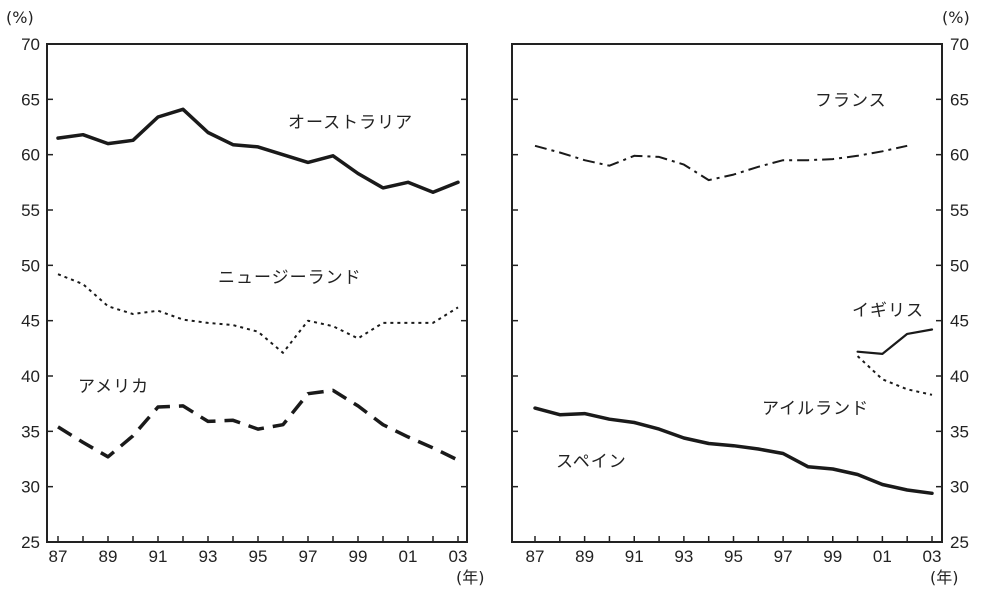  What do you see at coordinates (959, 487) in the screenshot?
I see `right-y-tick-label: 30` at bounding box center [959, 487].